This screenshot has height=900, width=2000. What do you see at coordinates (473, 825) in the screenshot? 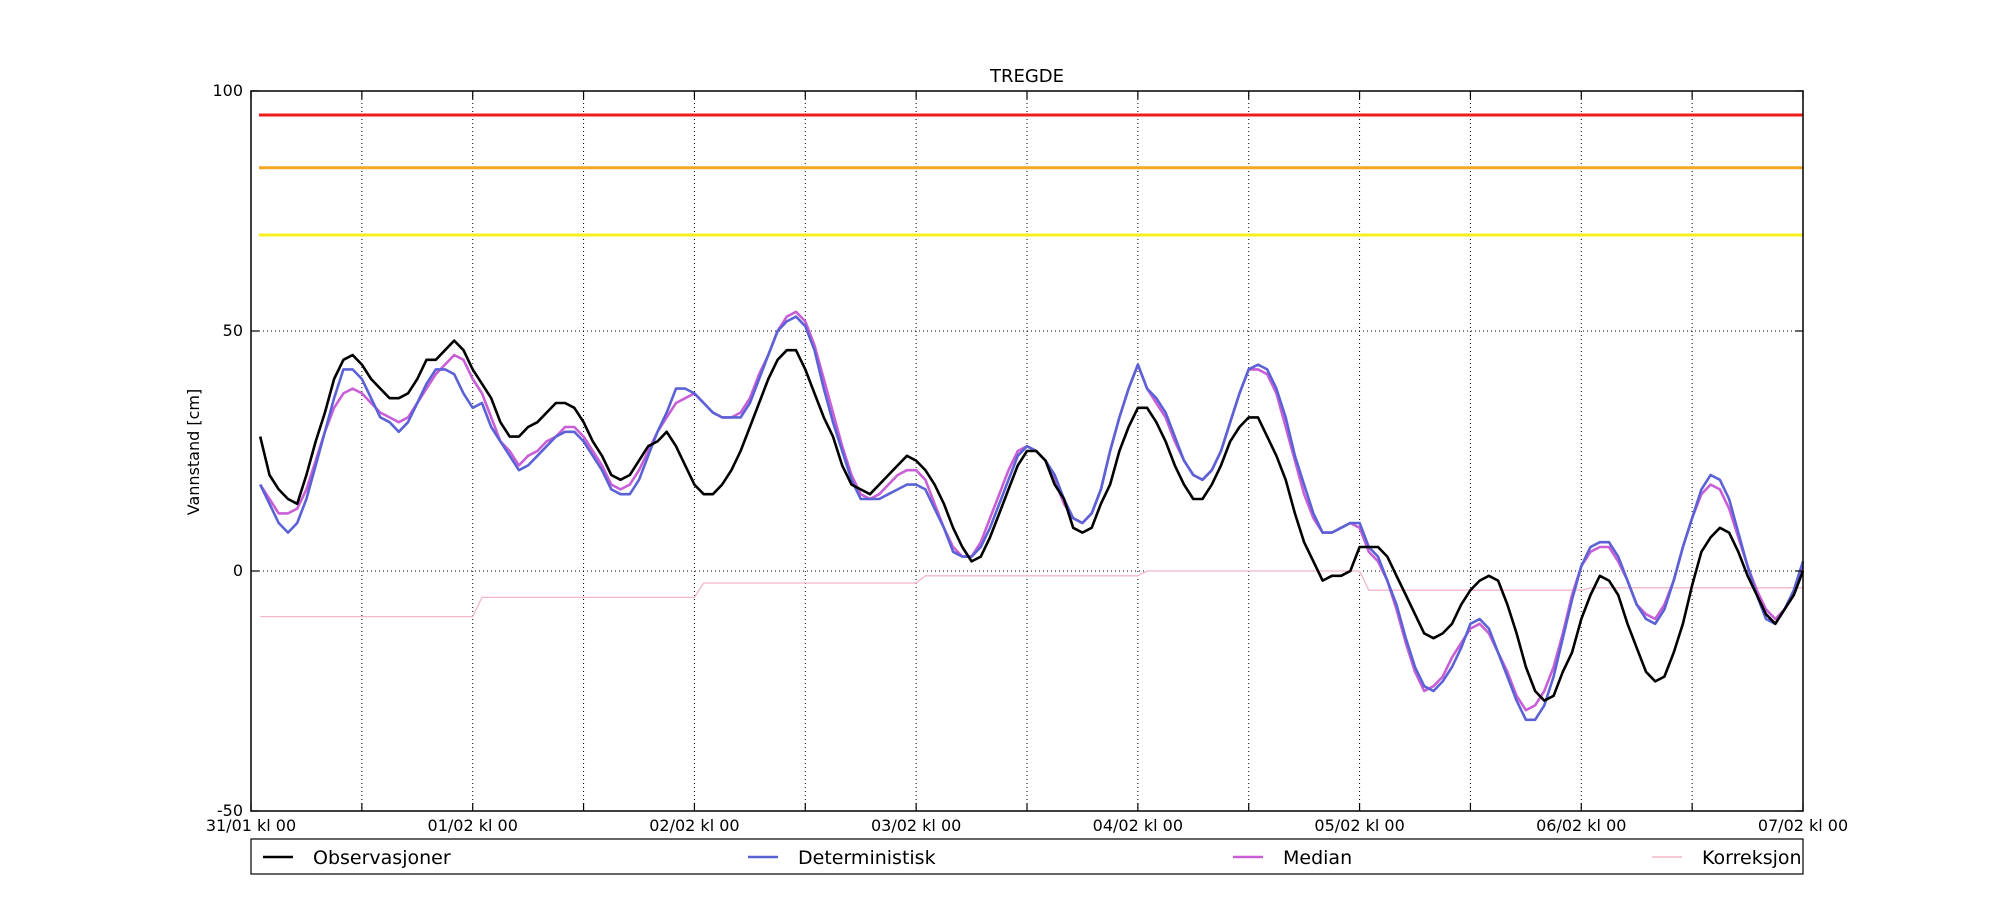
I see `x-tick-label: 01/02 kl 00` at bounding box center [473, 825].